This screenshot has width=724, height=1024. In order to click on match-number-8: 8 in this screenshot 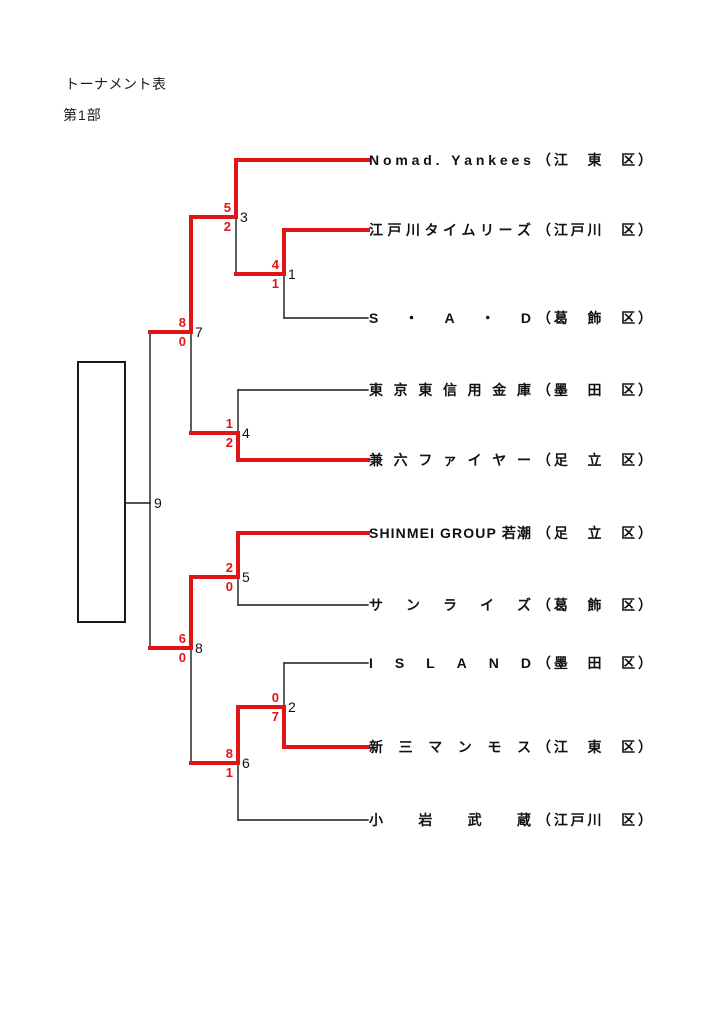, I will do `click(199, 648)`.